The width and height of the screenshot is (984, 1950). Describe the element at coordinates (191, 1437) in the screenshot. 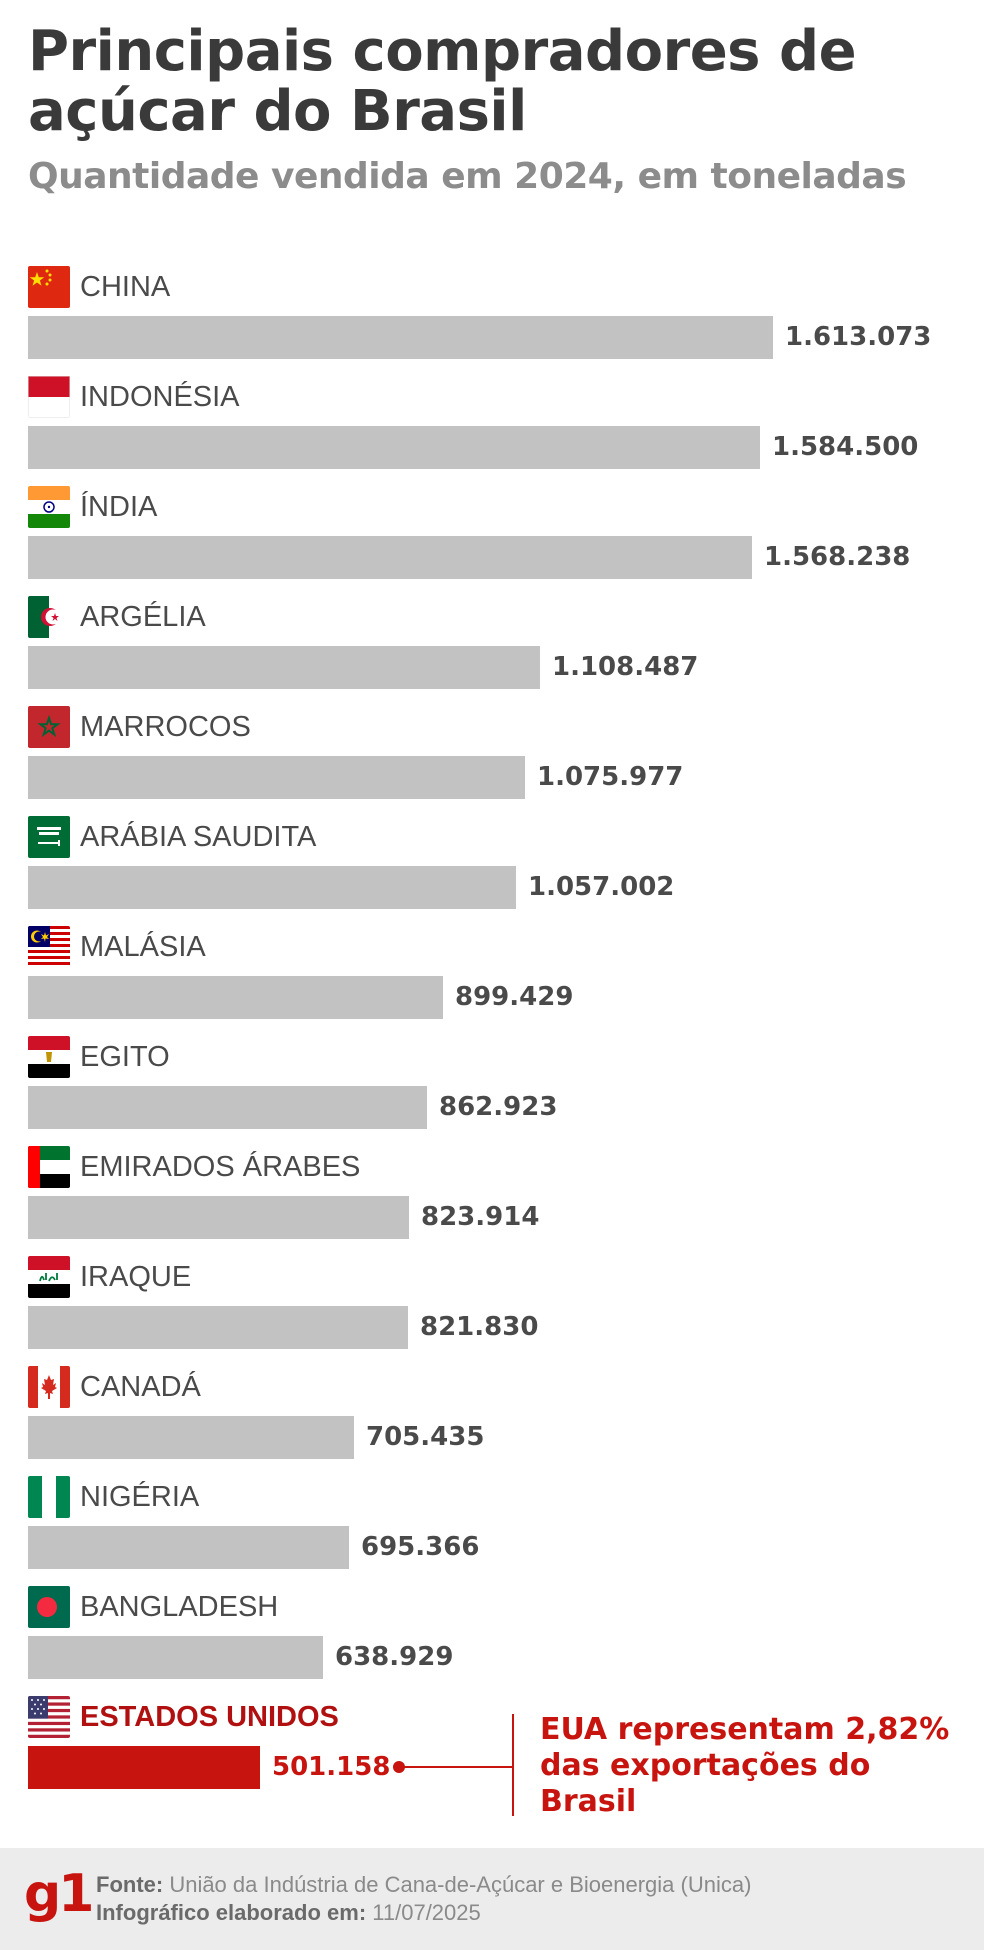

I see `bar-canada` at that location.